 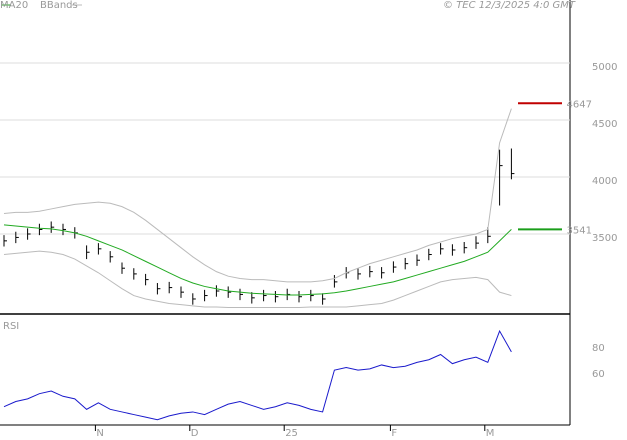 I want to click on ma-line, so click(x=257, y=260).